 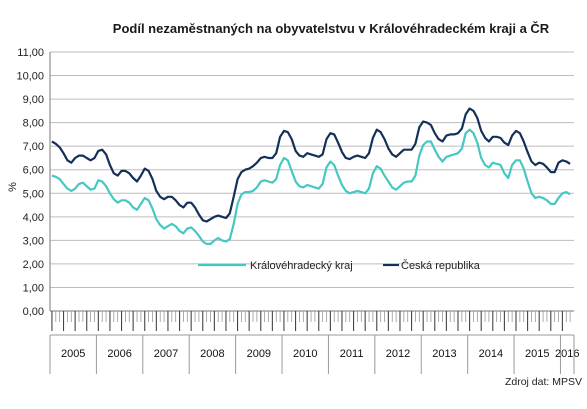 What do you see at coordinates (33, 171) in the screenshot?
I see `y-tick-label: 6,00` at bounding box center [33, 171].